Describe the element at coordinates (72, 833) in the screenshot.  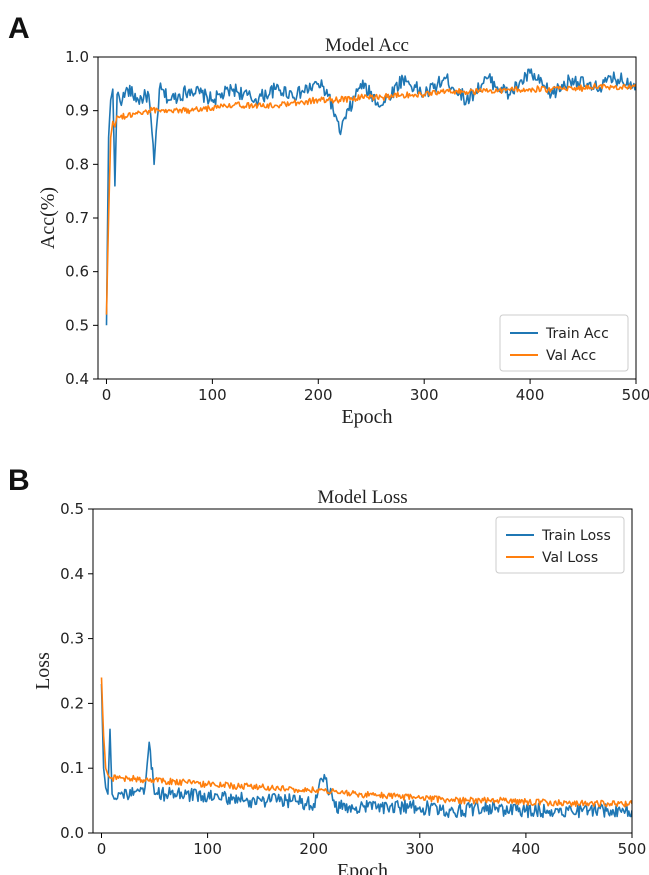
I see `y-tick-label: 0.0` at that location.